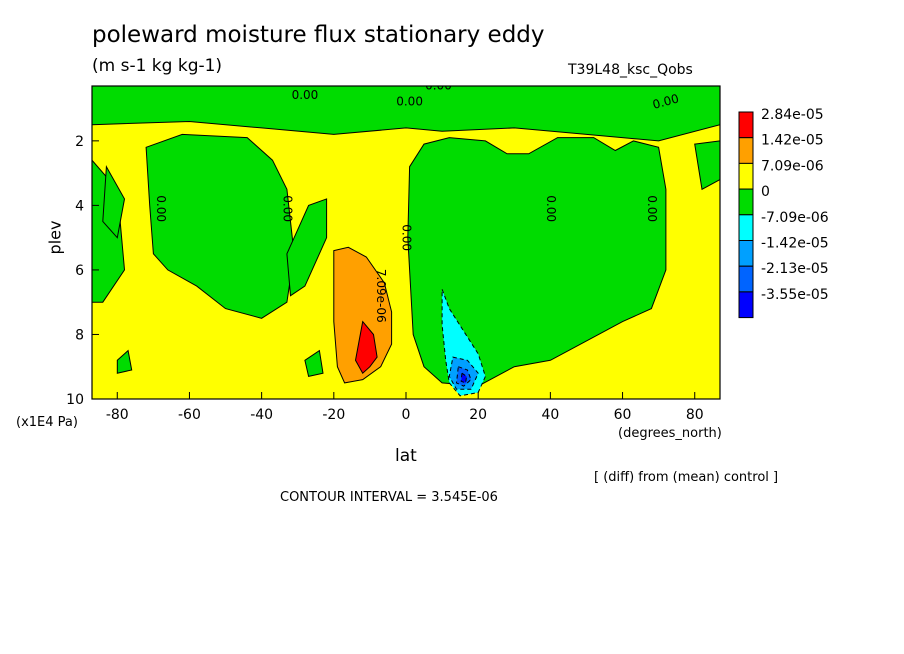  Describe the element at coordinates (75, 400) in the screenshot. I see `y-tick-label: 10` at that location.